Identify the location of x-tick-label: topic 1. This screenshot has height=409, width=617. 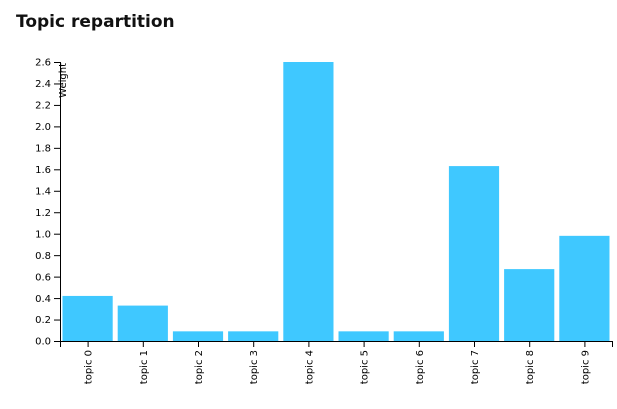
(144, 367).